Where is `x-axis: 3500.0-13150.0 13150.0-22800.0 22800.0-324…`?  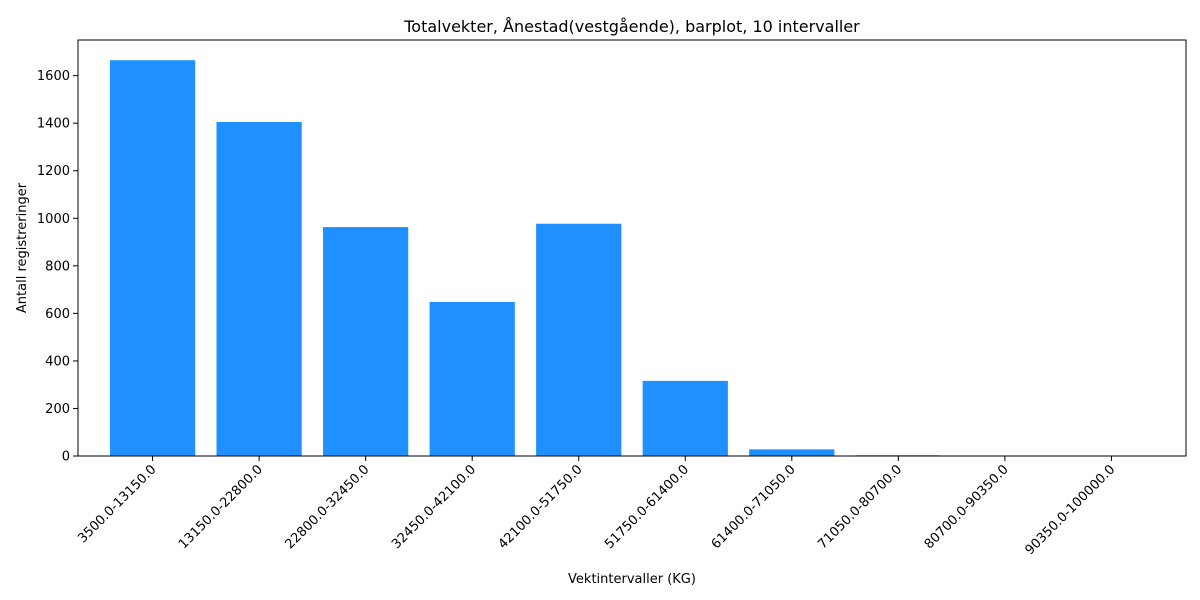
x-axis: 3500.0-13150.0 13150.0-22800.0 22800.0-324… is located at coordinates (596, 507).